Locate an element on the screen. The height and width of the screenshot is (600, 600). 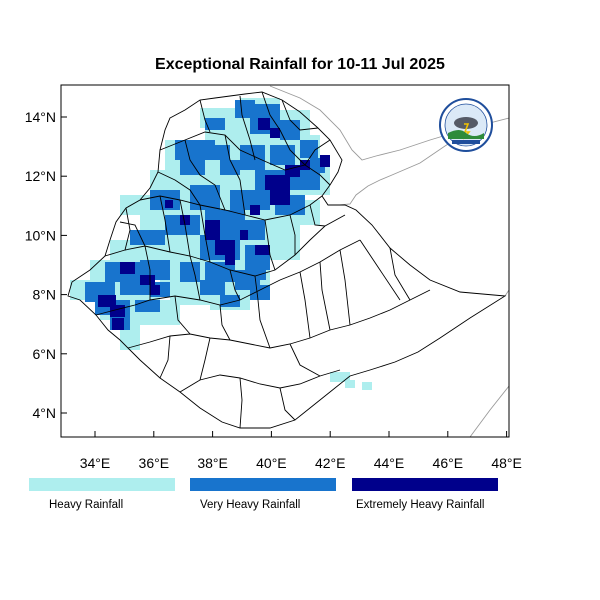
lon-tick-label: 42°E is located at coordinates (330, 463).